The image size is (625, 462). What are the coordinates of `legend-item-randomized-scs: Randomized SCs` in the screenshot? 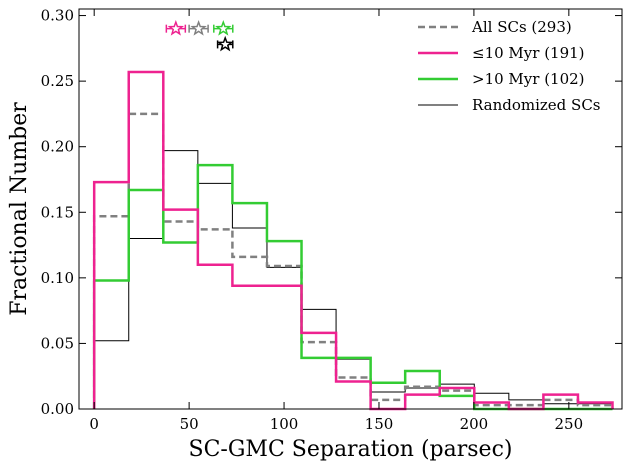 It's located at (509, 105).